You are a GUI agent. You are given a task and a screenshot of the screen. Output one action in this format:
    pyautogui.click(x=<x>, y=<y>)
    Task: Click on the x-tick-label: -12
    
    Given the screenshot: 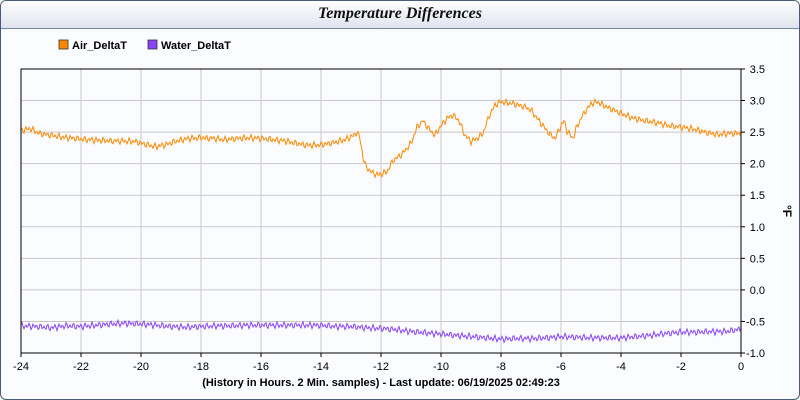 What is the action you would take?
    pyautogui.click(x=381, y=367)
    